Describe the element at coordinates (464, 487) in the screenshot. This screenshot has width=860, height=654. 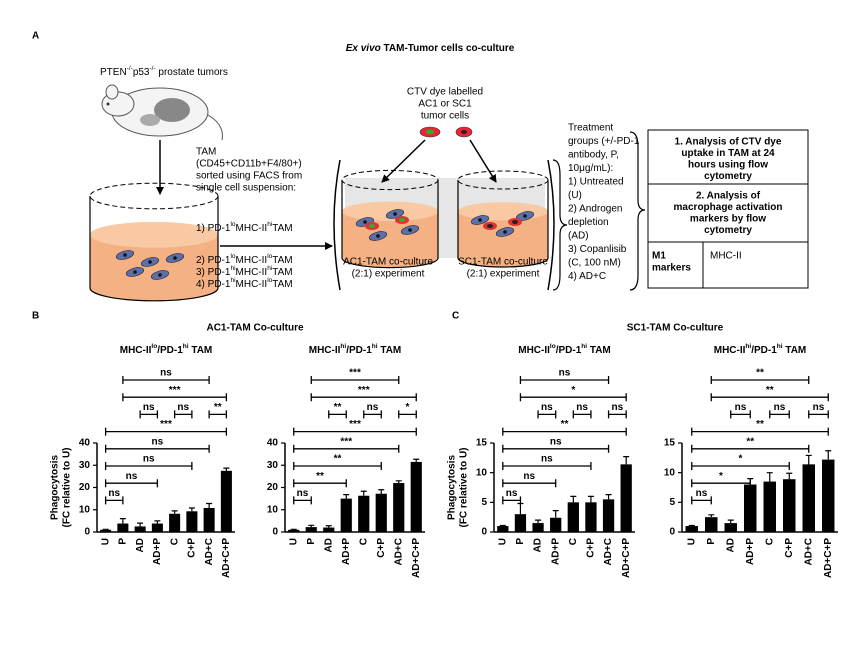
I see `y-axis-label: (FC relative to U)` at that location.